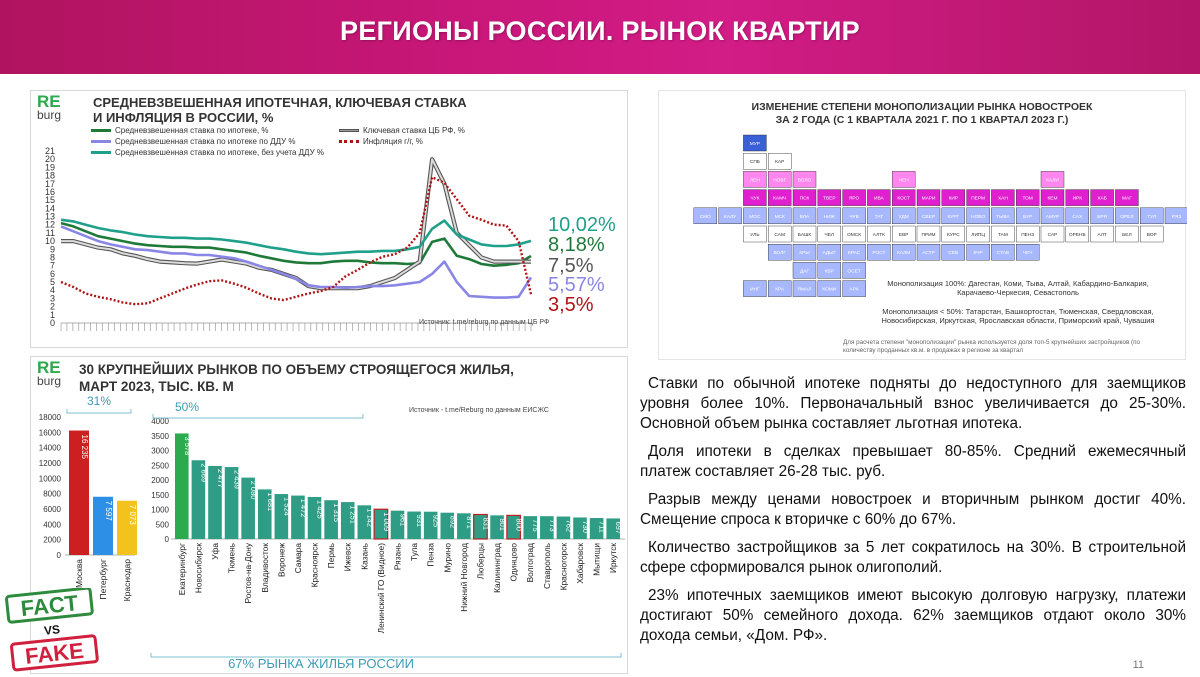  Describe the element at coordinates (160, 465) in the screenshot. I see `right-y-tick-label: 2500` at that location.